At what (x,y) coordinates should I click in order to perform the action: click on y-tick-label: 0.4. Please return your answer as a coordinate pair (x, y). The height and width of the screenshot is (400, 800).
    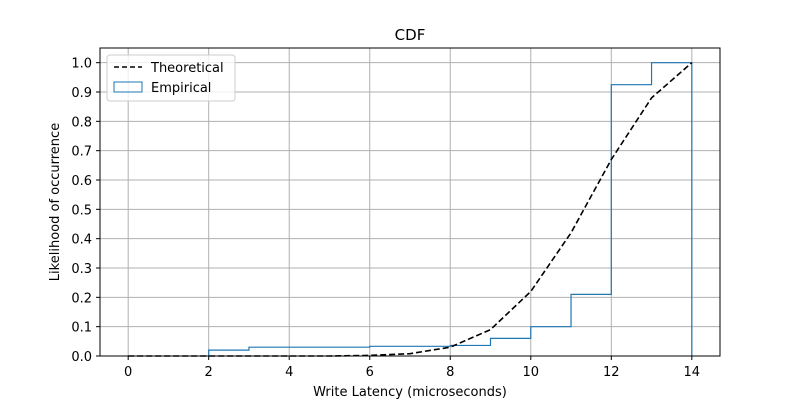
    Looking at the image, I should click on (81, 240).